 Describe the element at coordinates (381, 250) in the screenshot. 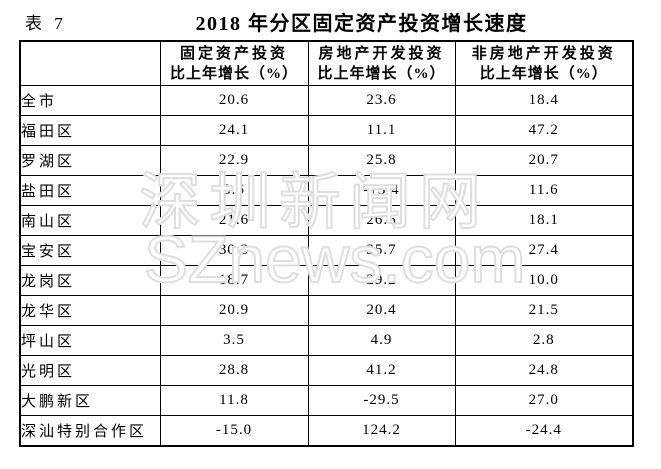

I see `value-cell: 35.7` at that location.